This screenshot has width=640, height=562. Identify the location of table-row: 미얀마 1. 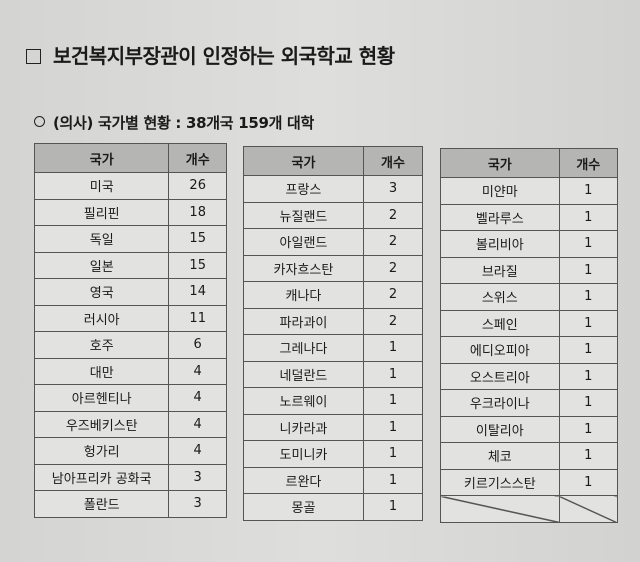
(529, 191).